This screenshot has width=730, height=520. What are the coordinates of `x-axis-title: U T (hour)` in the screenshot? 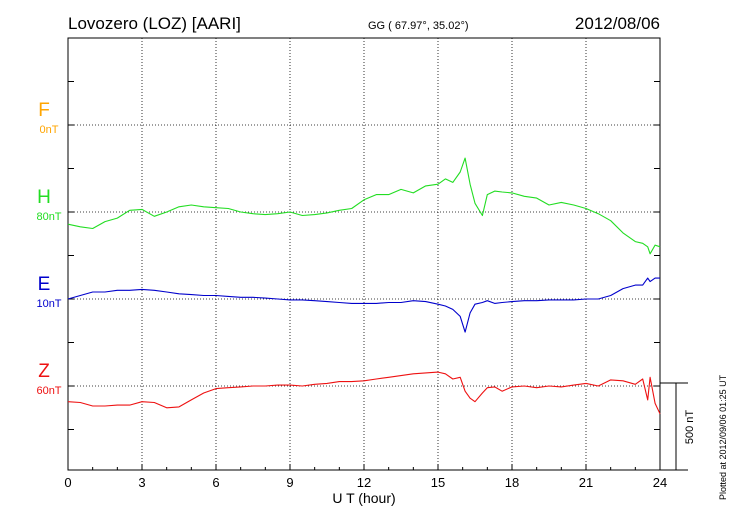 It's located at (363, 498).